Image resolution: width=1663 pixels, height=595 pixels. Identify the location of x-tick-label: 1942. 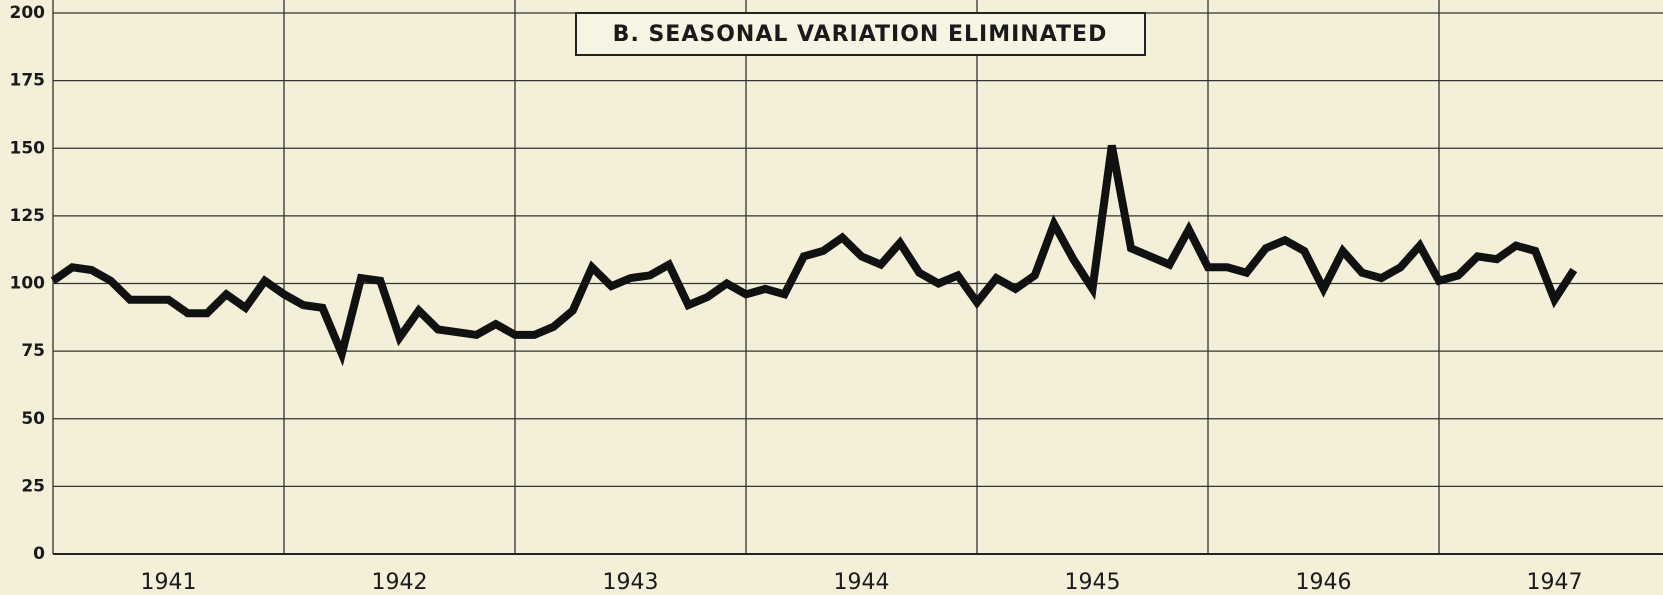
(400, 582).